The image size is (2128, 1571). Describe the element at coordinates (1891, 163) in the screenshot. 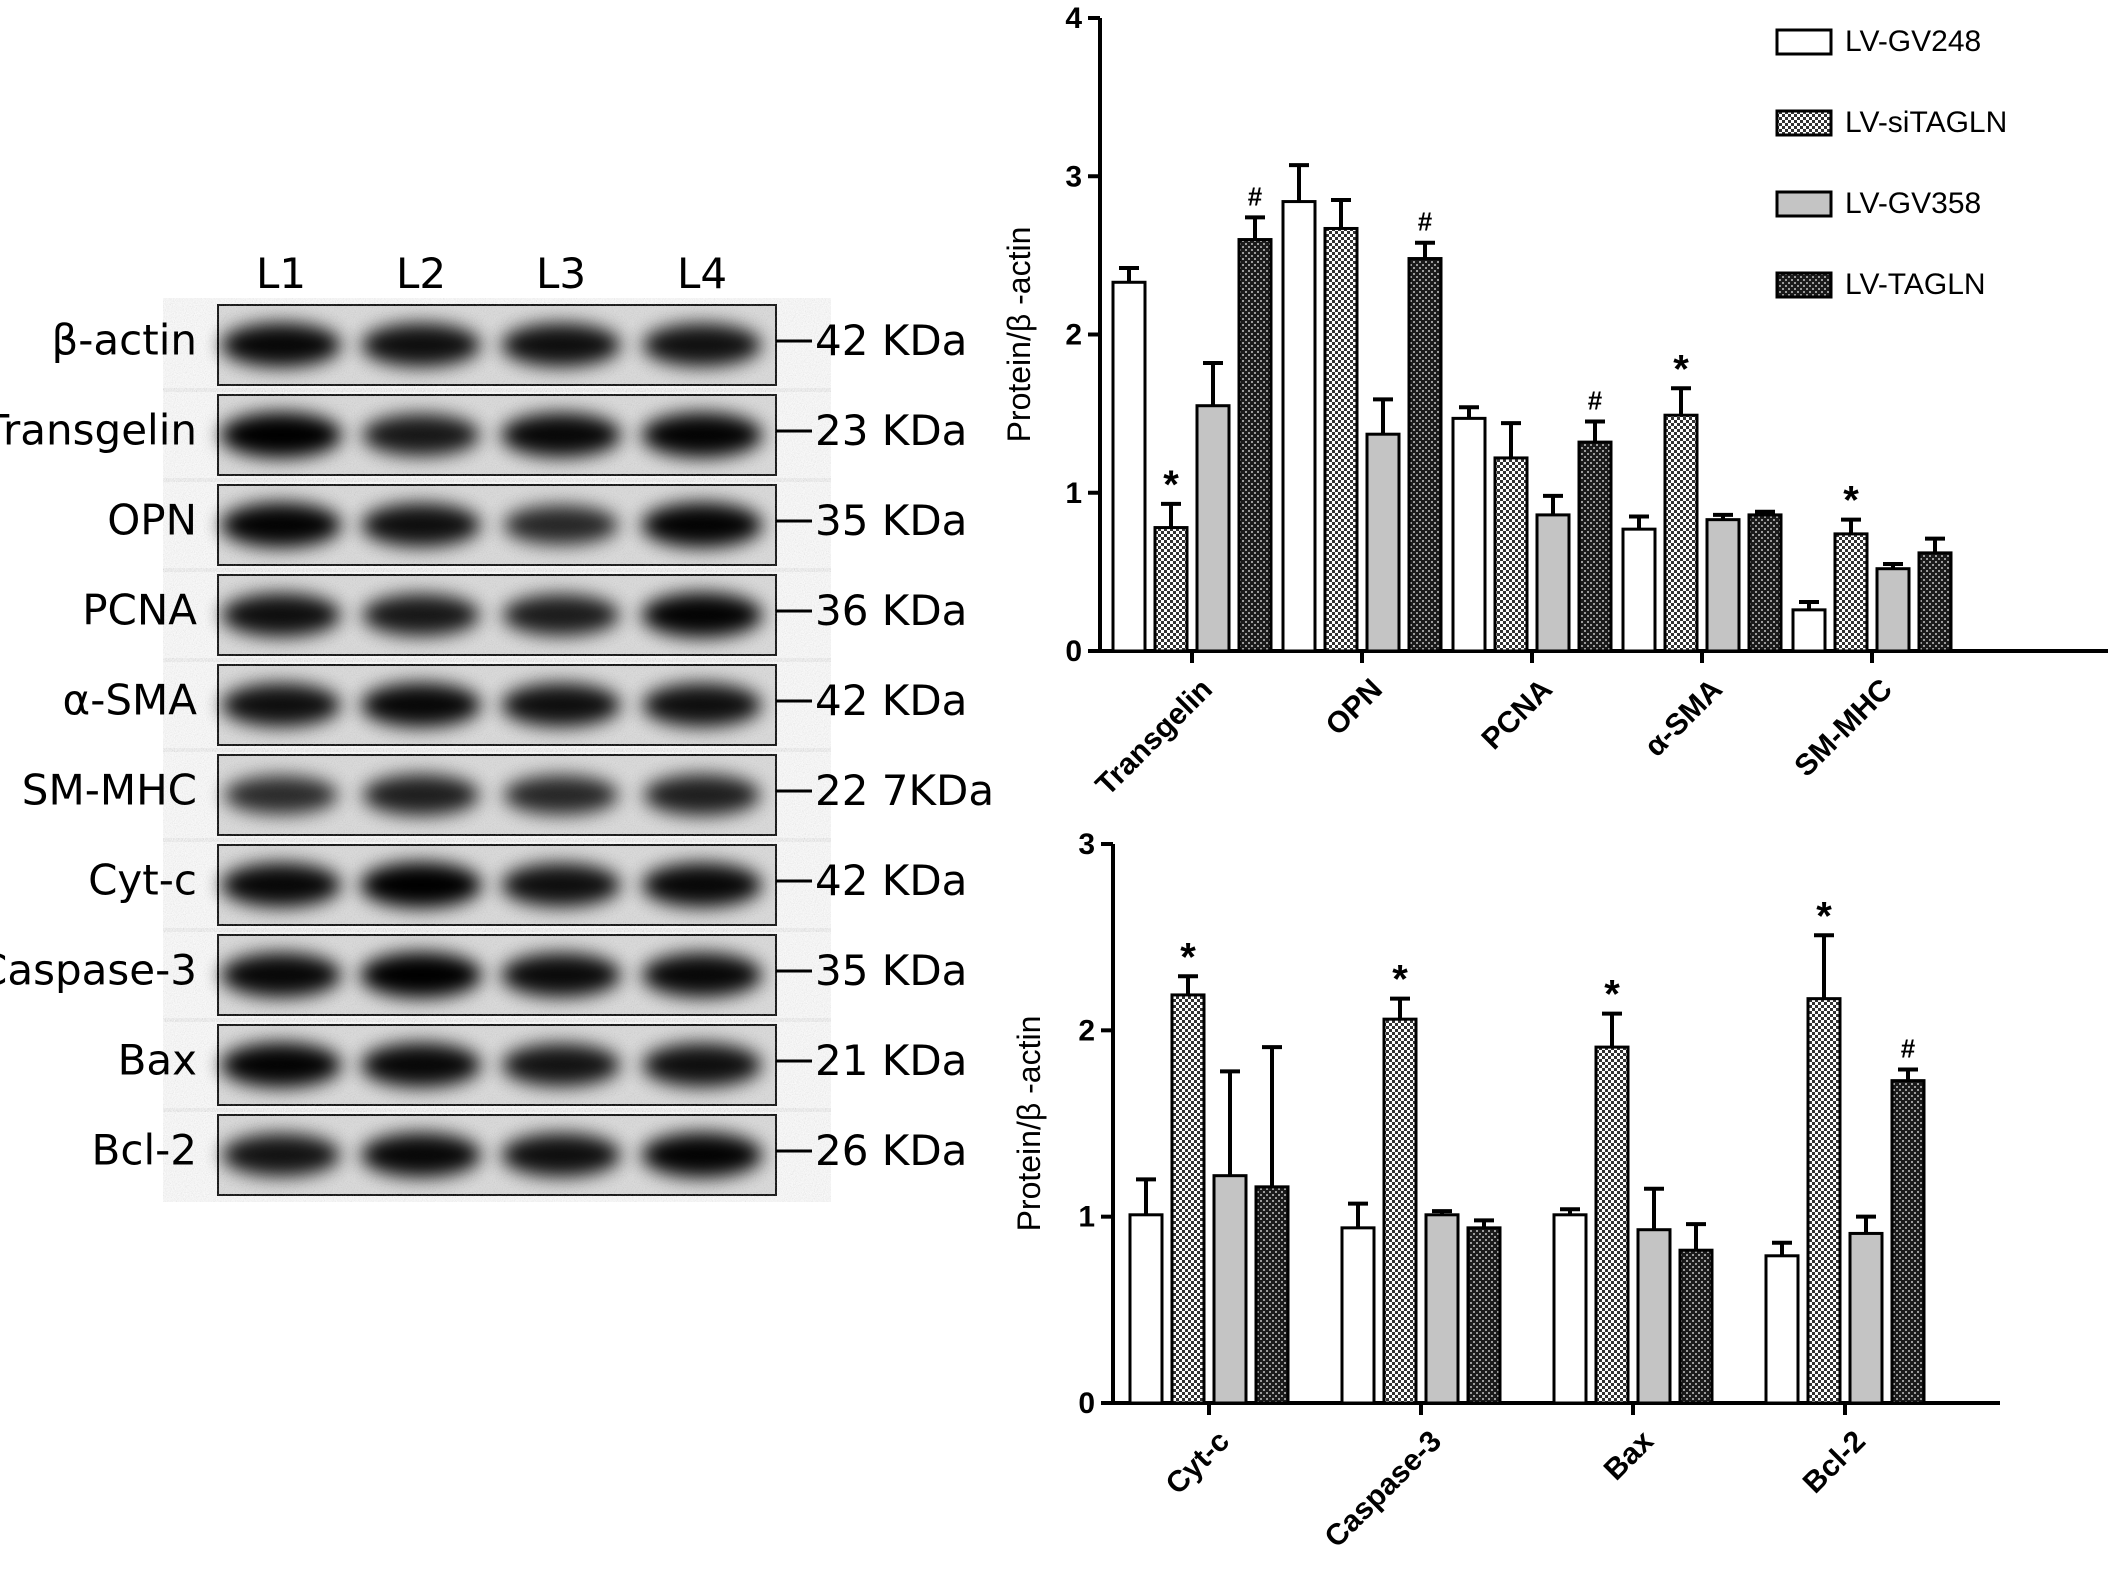

I see `chart-legend: LV-GV248 LV-siTAGLN LV-GV358 LV-TAGLN` at that location.